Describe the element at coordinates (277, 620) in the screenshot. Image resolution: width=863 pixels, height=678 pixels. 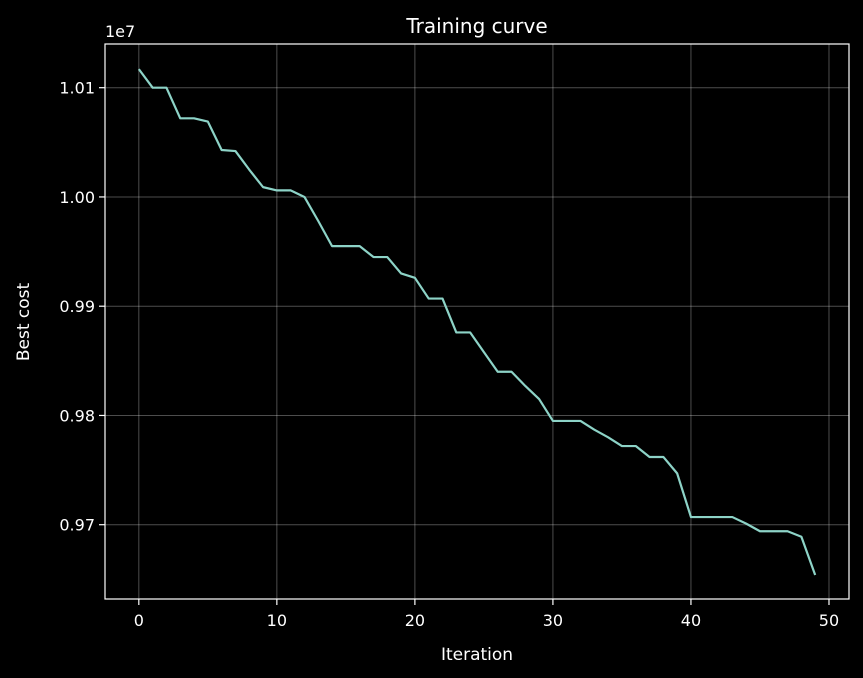
I see `x-tick-label: 10` at that location.